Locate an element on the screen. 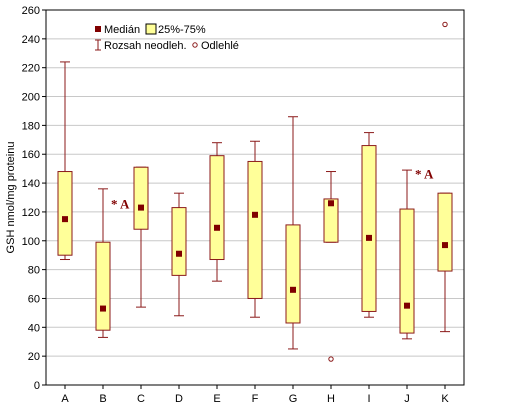 The width and height of the screenshot is (512, 409). box-F is located at coordinates (255, 229).